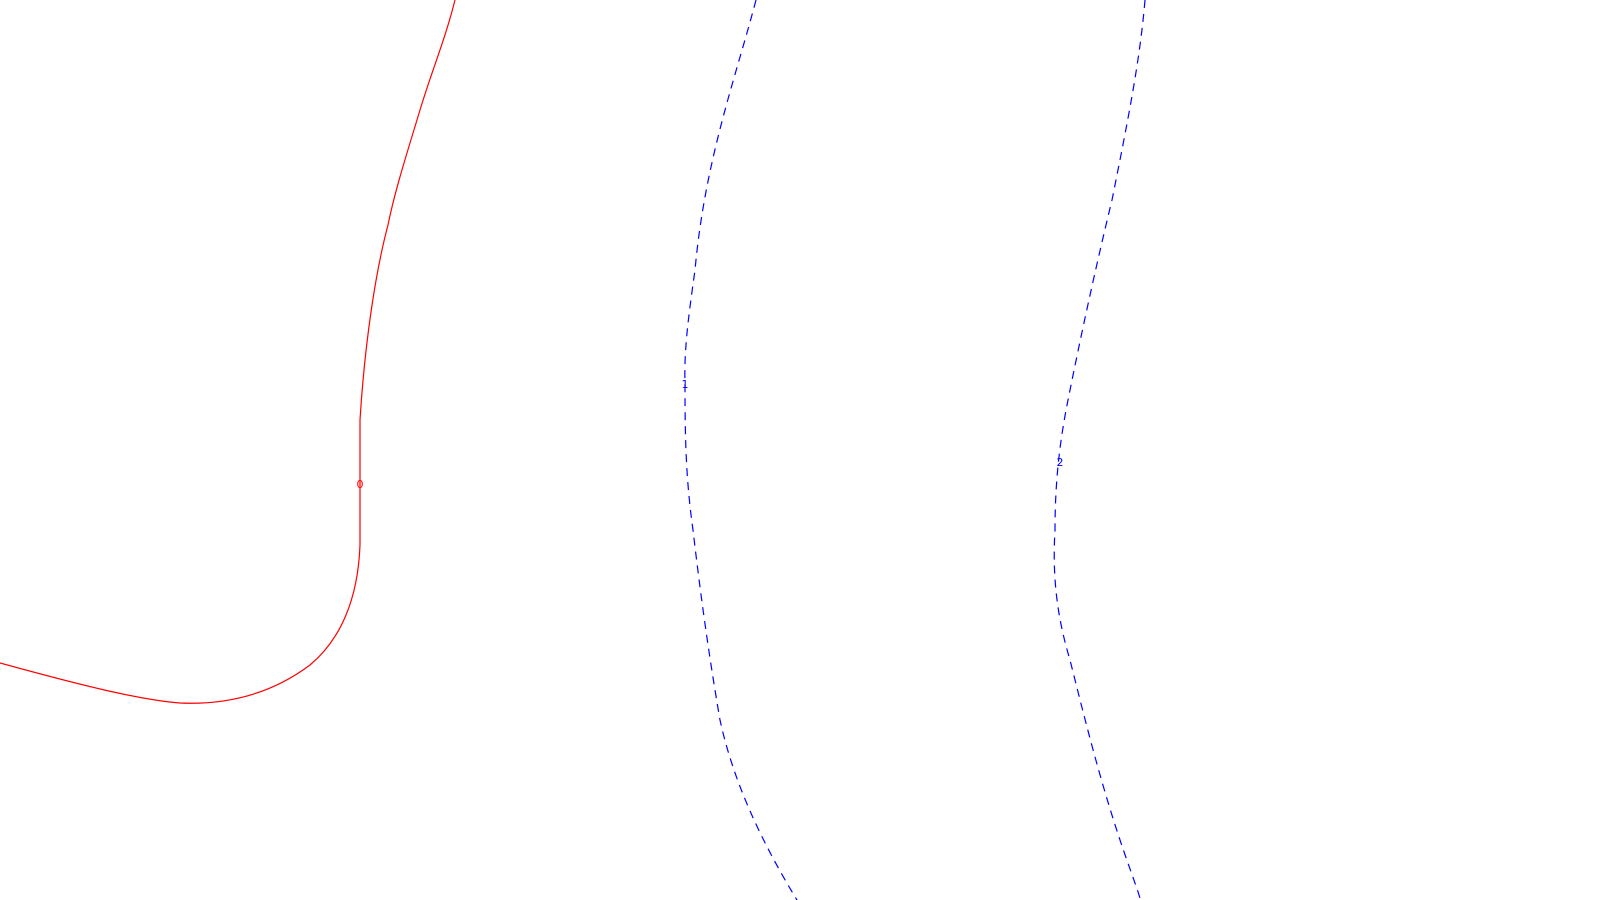  I want to click on contour-label-1: 1, so click(685, 384).